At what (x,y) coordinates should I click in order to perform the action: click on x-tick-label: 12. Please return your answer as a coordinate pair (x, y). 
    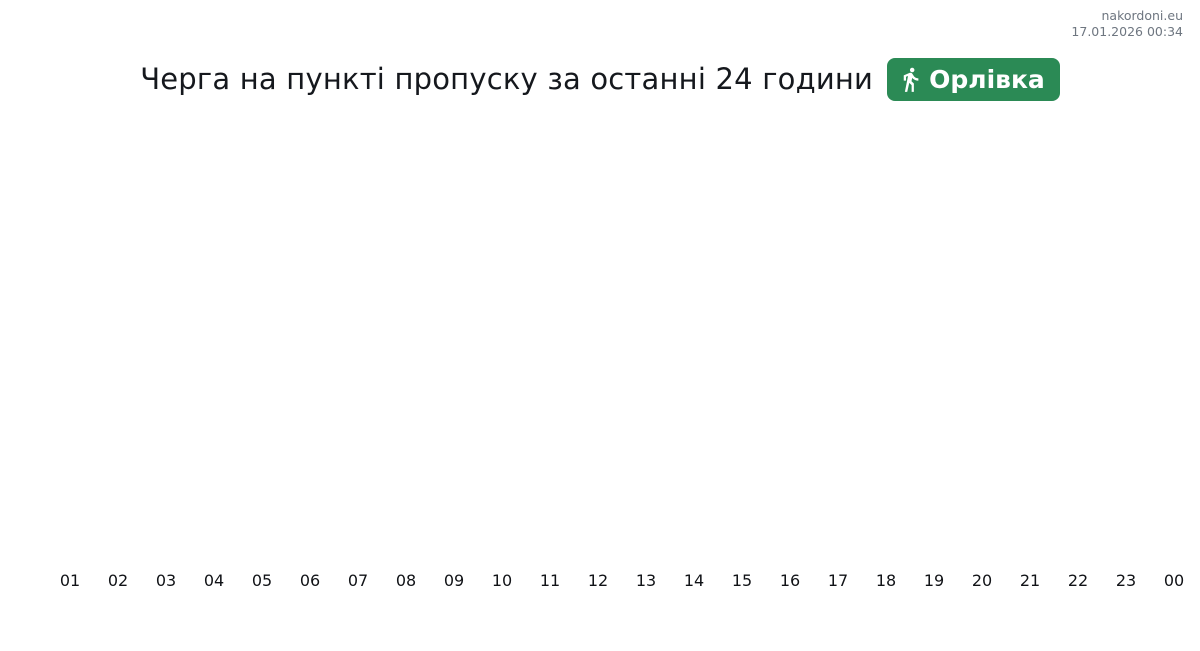
    Looking at the image, I should click on (598, 580).